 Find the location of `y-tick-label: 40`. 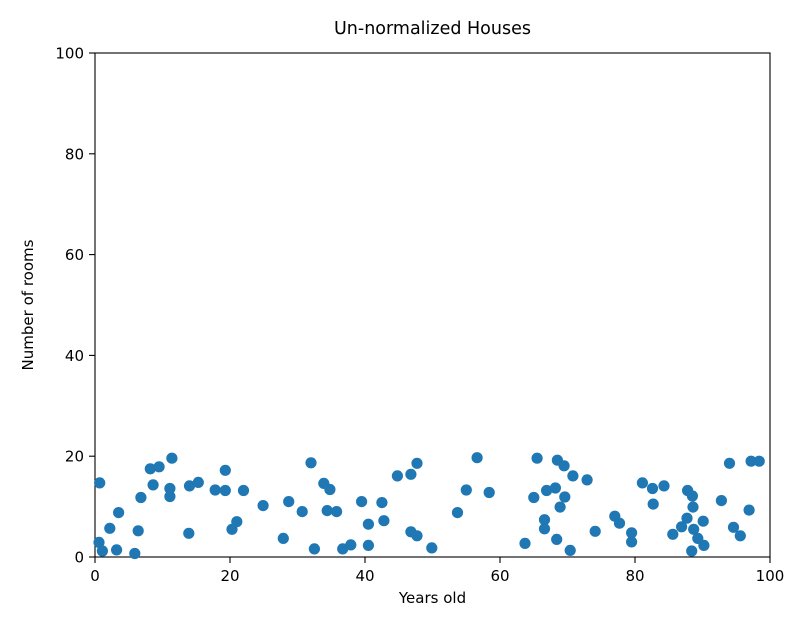

y-tick-label: 40 is located at coordinates (74, 356).